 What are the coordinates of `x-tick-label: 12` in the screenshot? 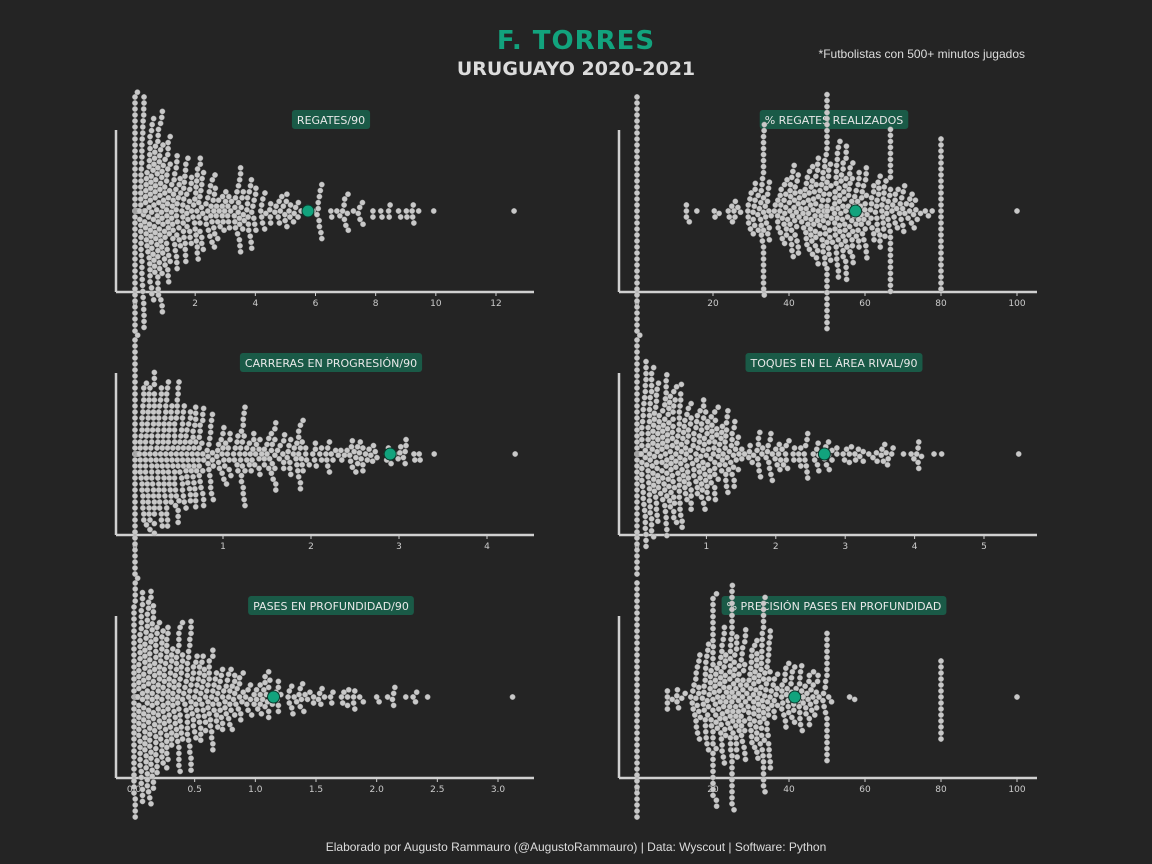 It's located at (495, 304).